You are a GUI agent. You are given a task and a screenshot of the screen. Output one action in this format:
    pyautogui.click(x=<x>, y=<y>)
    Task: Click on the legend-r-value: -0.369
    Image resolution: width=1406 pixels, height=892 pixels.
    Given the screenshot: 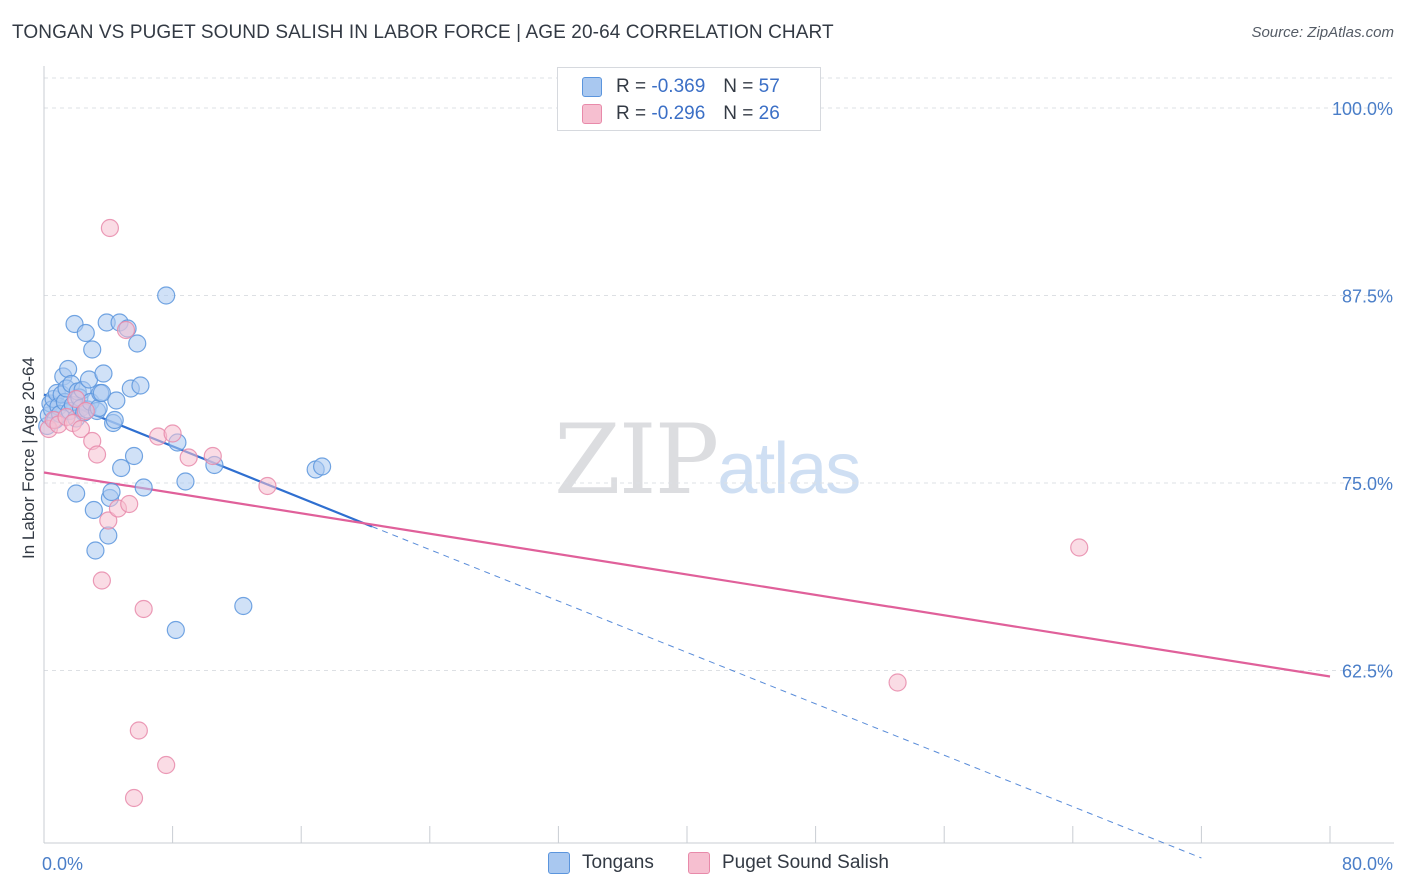 What is the action you would take?
    pyautogui.click(x=678, y=86)
    